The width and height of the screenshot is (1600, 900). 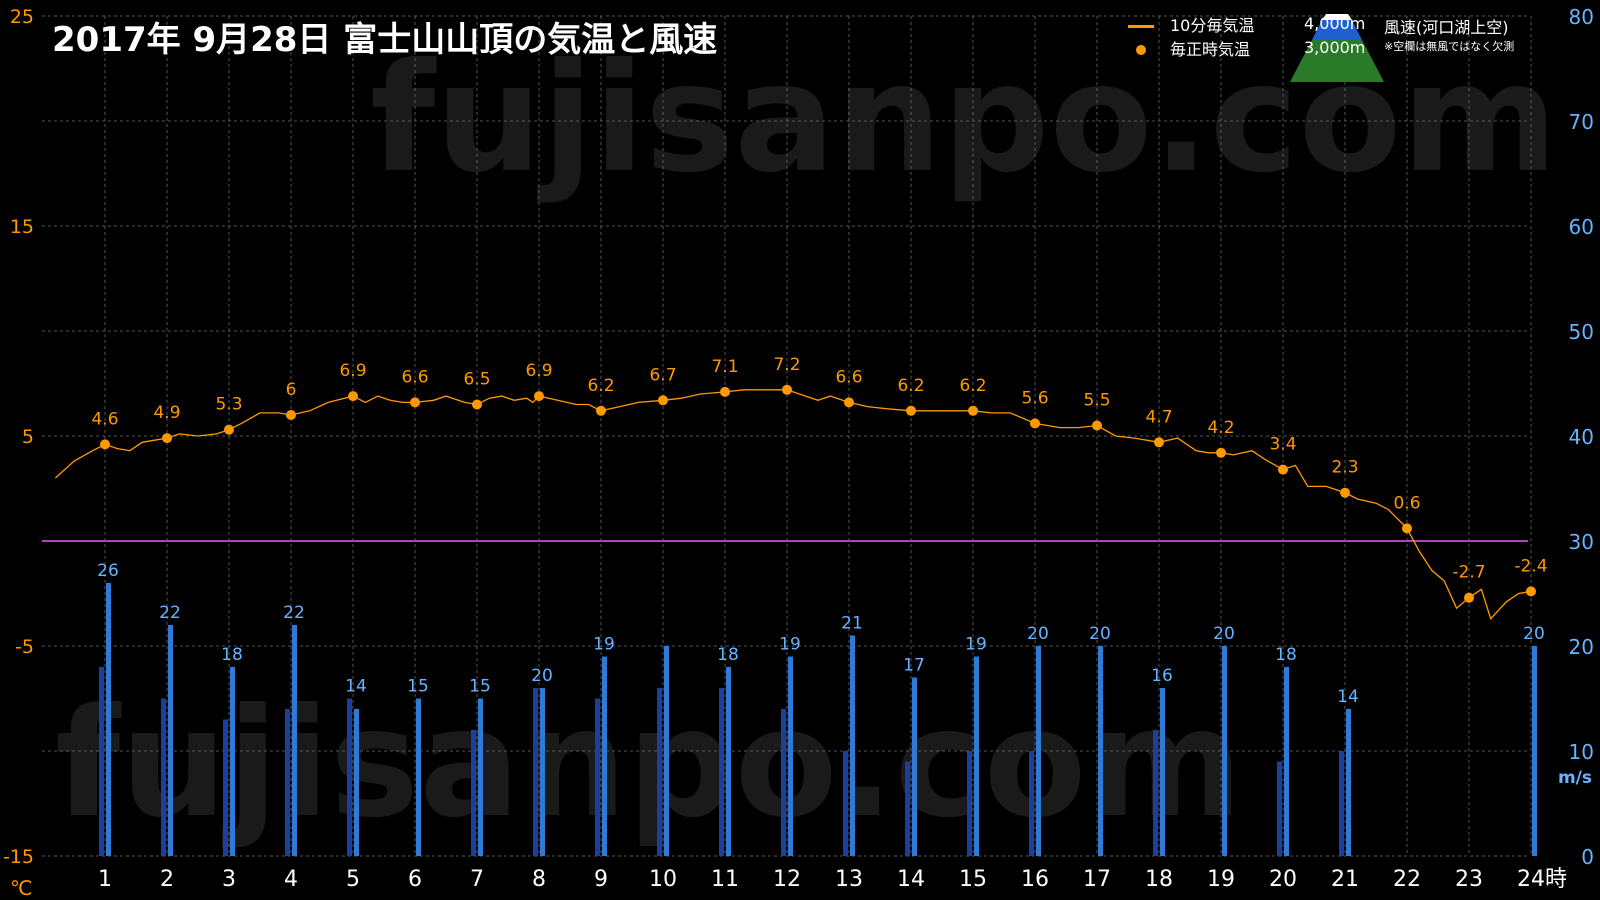 I want to click on right-tick-label: 0, so click(x=1587, y=857).